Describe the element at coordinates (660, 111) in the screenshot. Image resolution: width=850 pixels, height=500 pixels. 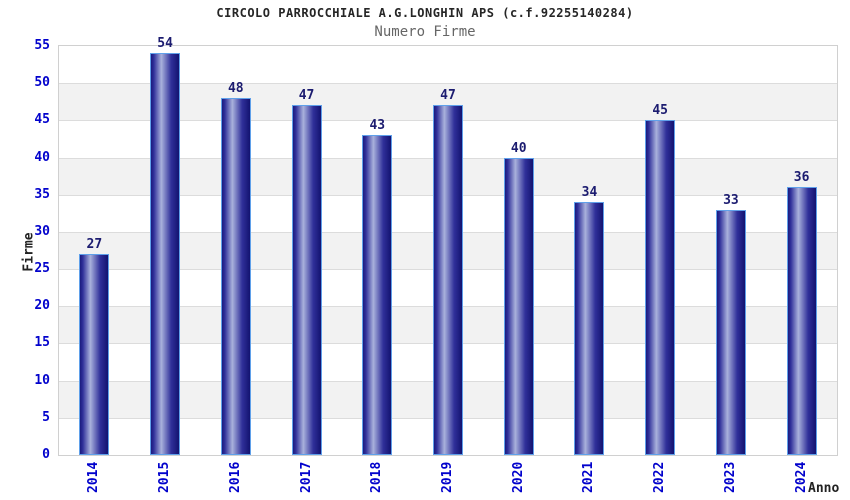
I see `bar-value-label: 45` at that location.